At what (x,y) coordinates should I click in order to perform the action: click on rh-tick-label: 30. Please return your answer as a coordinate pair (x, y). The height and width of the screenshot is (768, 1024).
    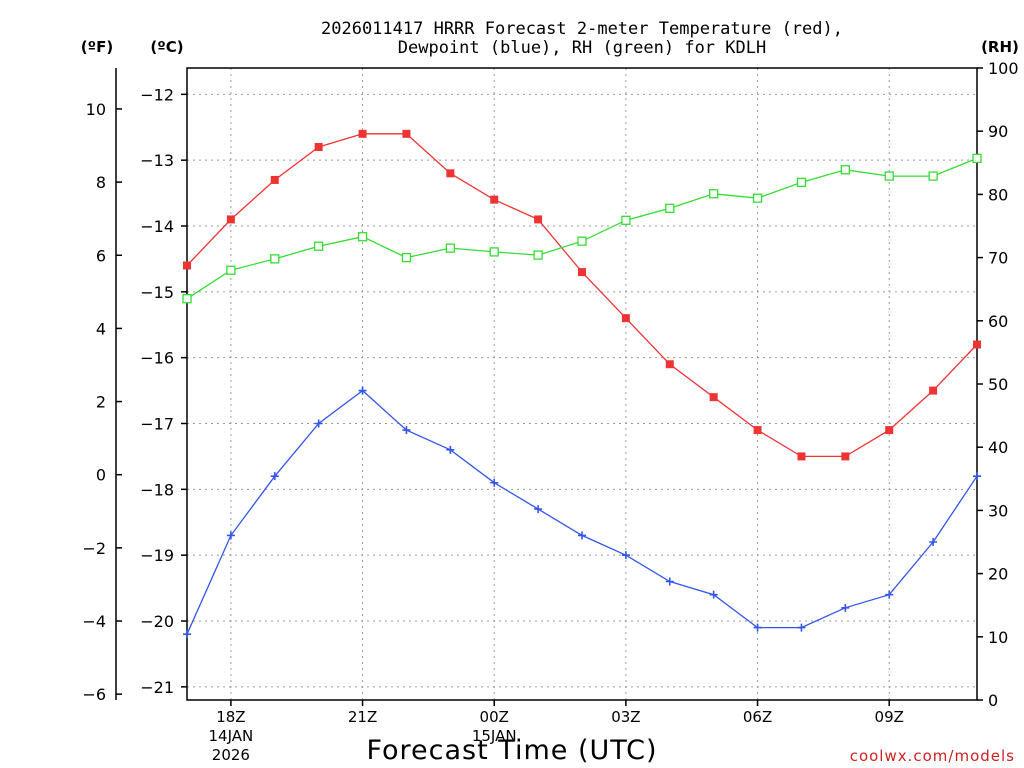
    Looking at the image, I should click on (998, 510).